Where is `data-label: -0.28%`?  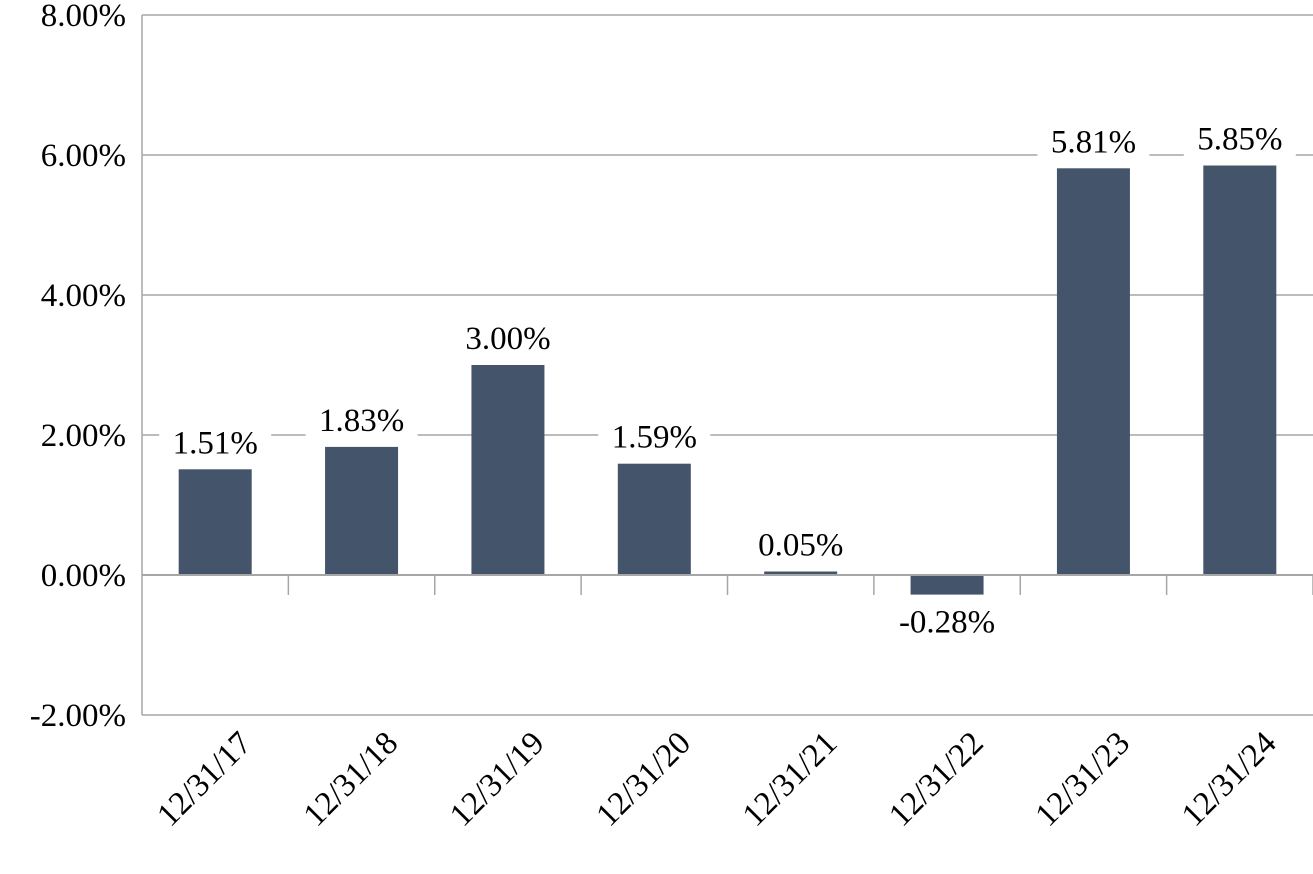
data-label: -0.28% is located at coordinates (947, 623).